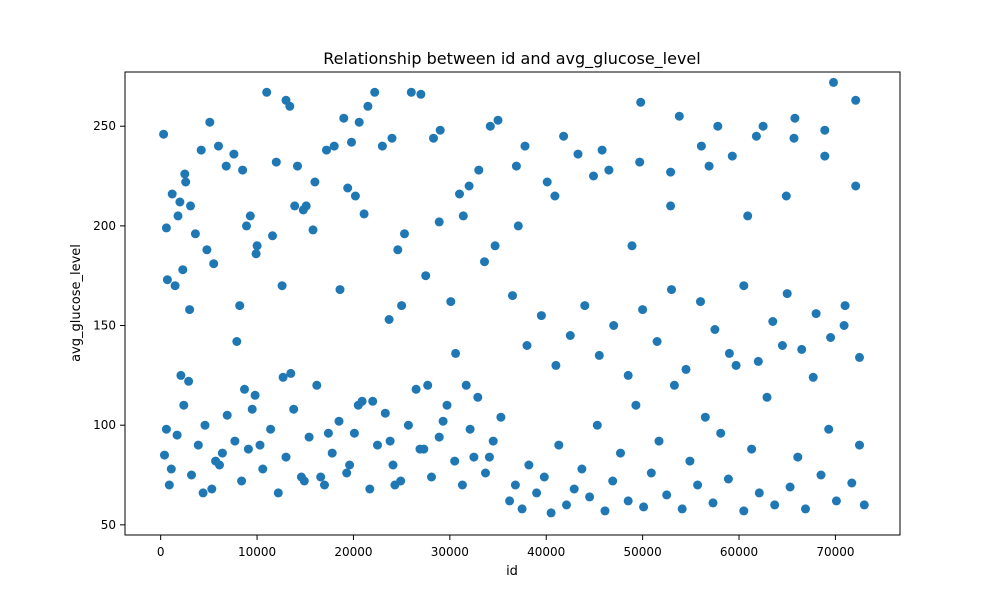 This screenshot has height=604, width=1000. I want to click on y-axis-label: avg_glucose_level, so click(76, 303).